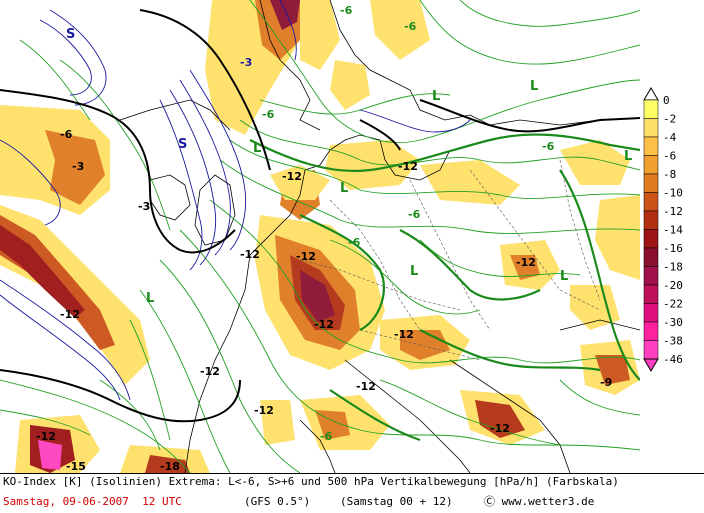 The width and height of the screenshot is (704, 513). Describe the element at coordinates (669, 174) in the screenshot. I see `colorbar-tick-label: -8` at that location.